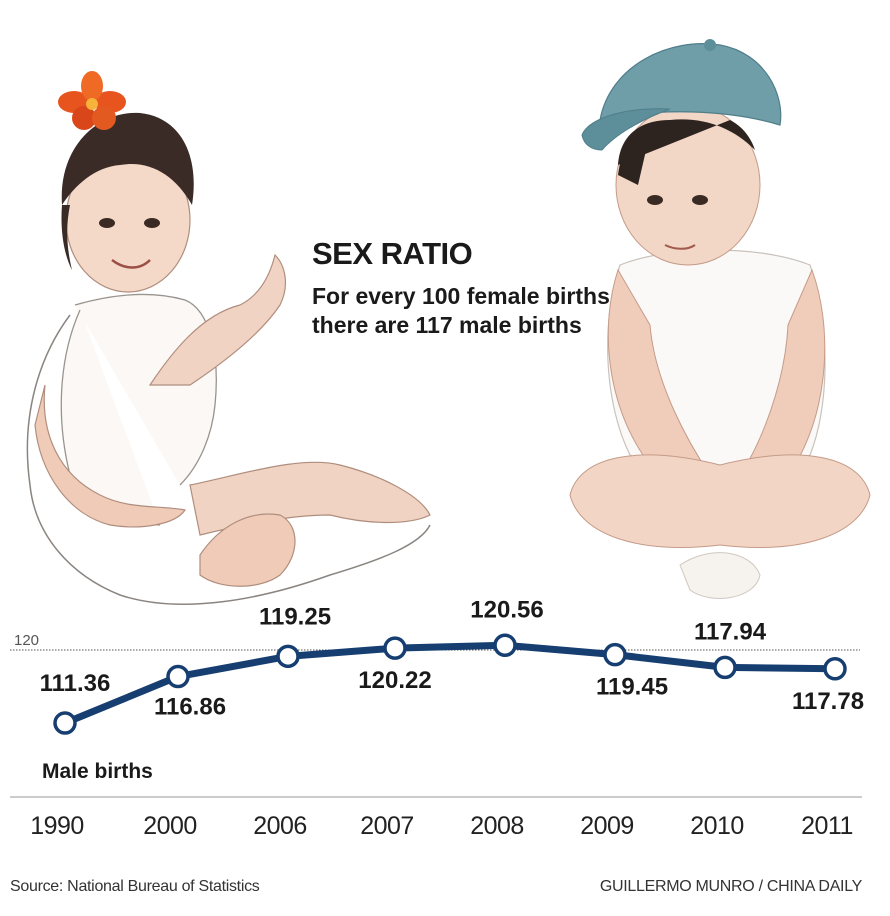  I want to click on data-label-2011: 117.78, so click(828, 701).